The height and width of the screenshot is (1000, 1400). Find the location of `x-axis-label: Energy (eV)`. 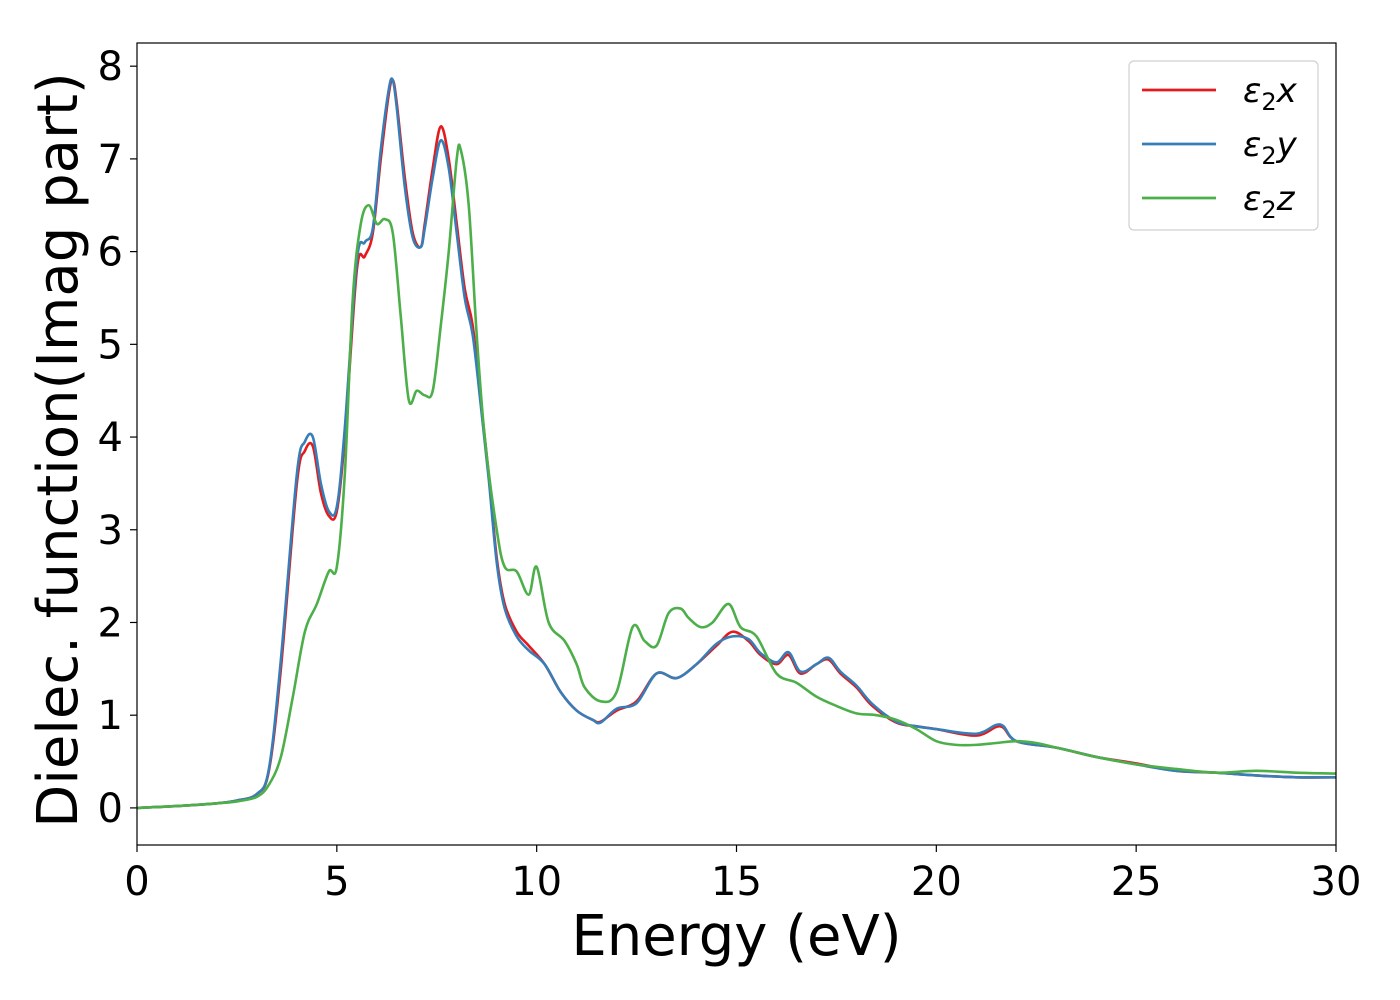

x-axis-label: Energy (eV) is located at coordinates (736, 936).